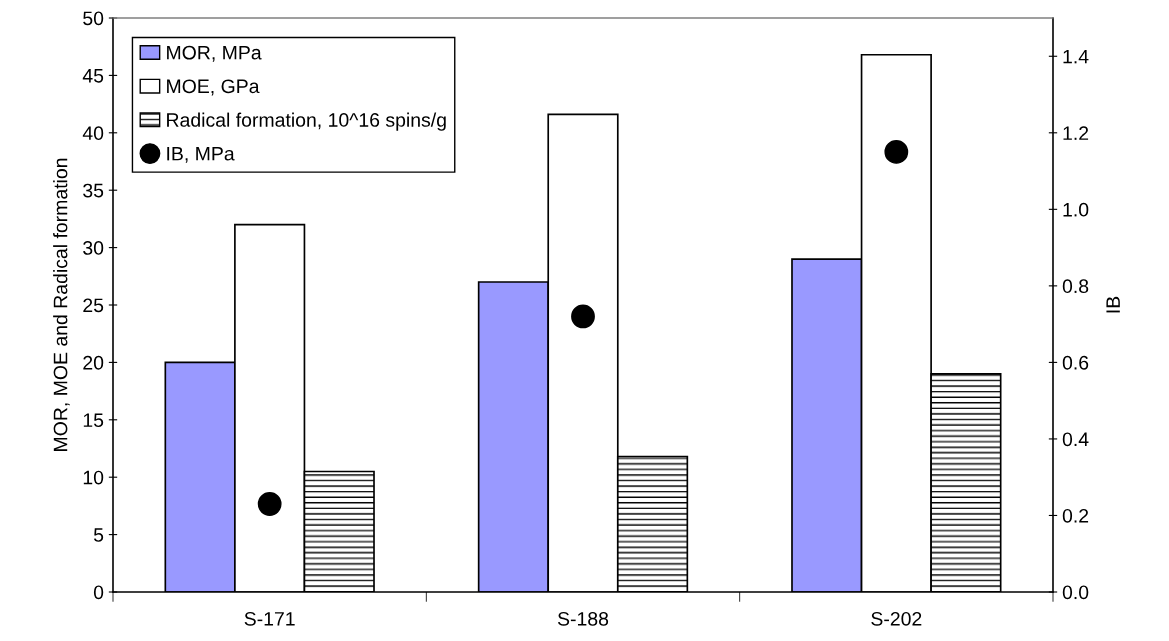 This screenshot has height=641, width=1169. Describe the element at coordinates (93, 76) in the screenshot. I see `y-tick-label: 45` at that location.